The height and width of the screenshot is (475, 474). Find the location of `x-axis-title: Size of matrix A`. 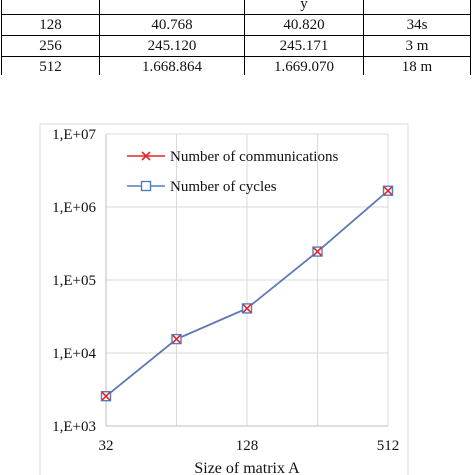

x-axis-title: Size of matrix A is located at coordinates (247, 467).